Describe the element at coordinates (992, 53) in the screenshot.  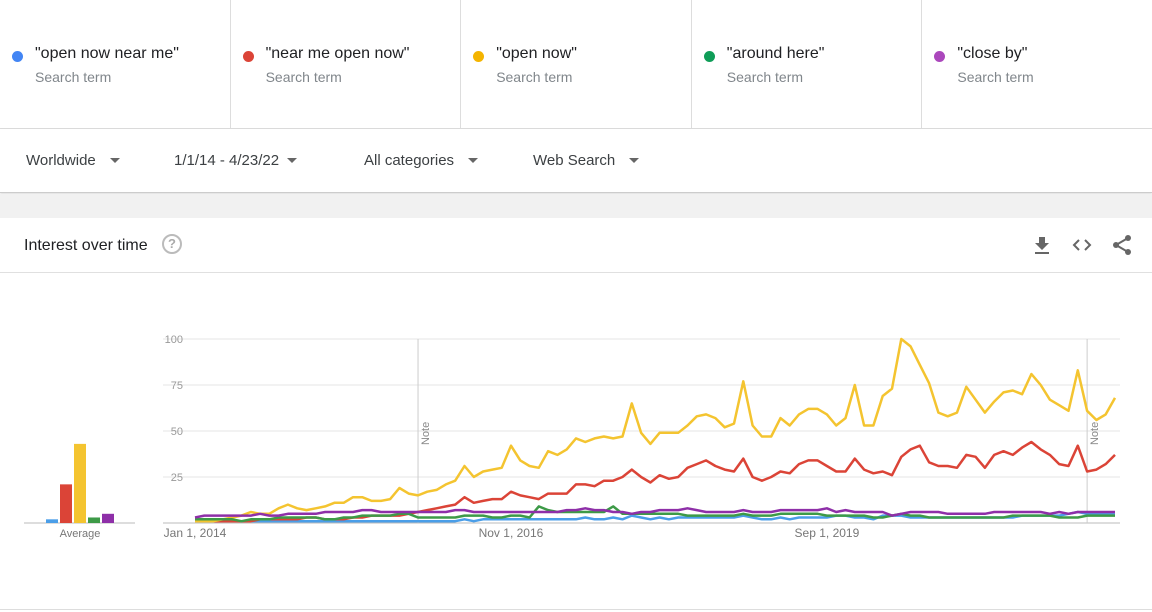
I see `term-name: "close by"` at that location.